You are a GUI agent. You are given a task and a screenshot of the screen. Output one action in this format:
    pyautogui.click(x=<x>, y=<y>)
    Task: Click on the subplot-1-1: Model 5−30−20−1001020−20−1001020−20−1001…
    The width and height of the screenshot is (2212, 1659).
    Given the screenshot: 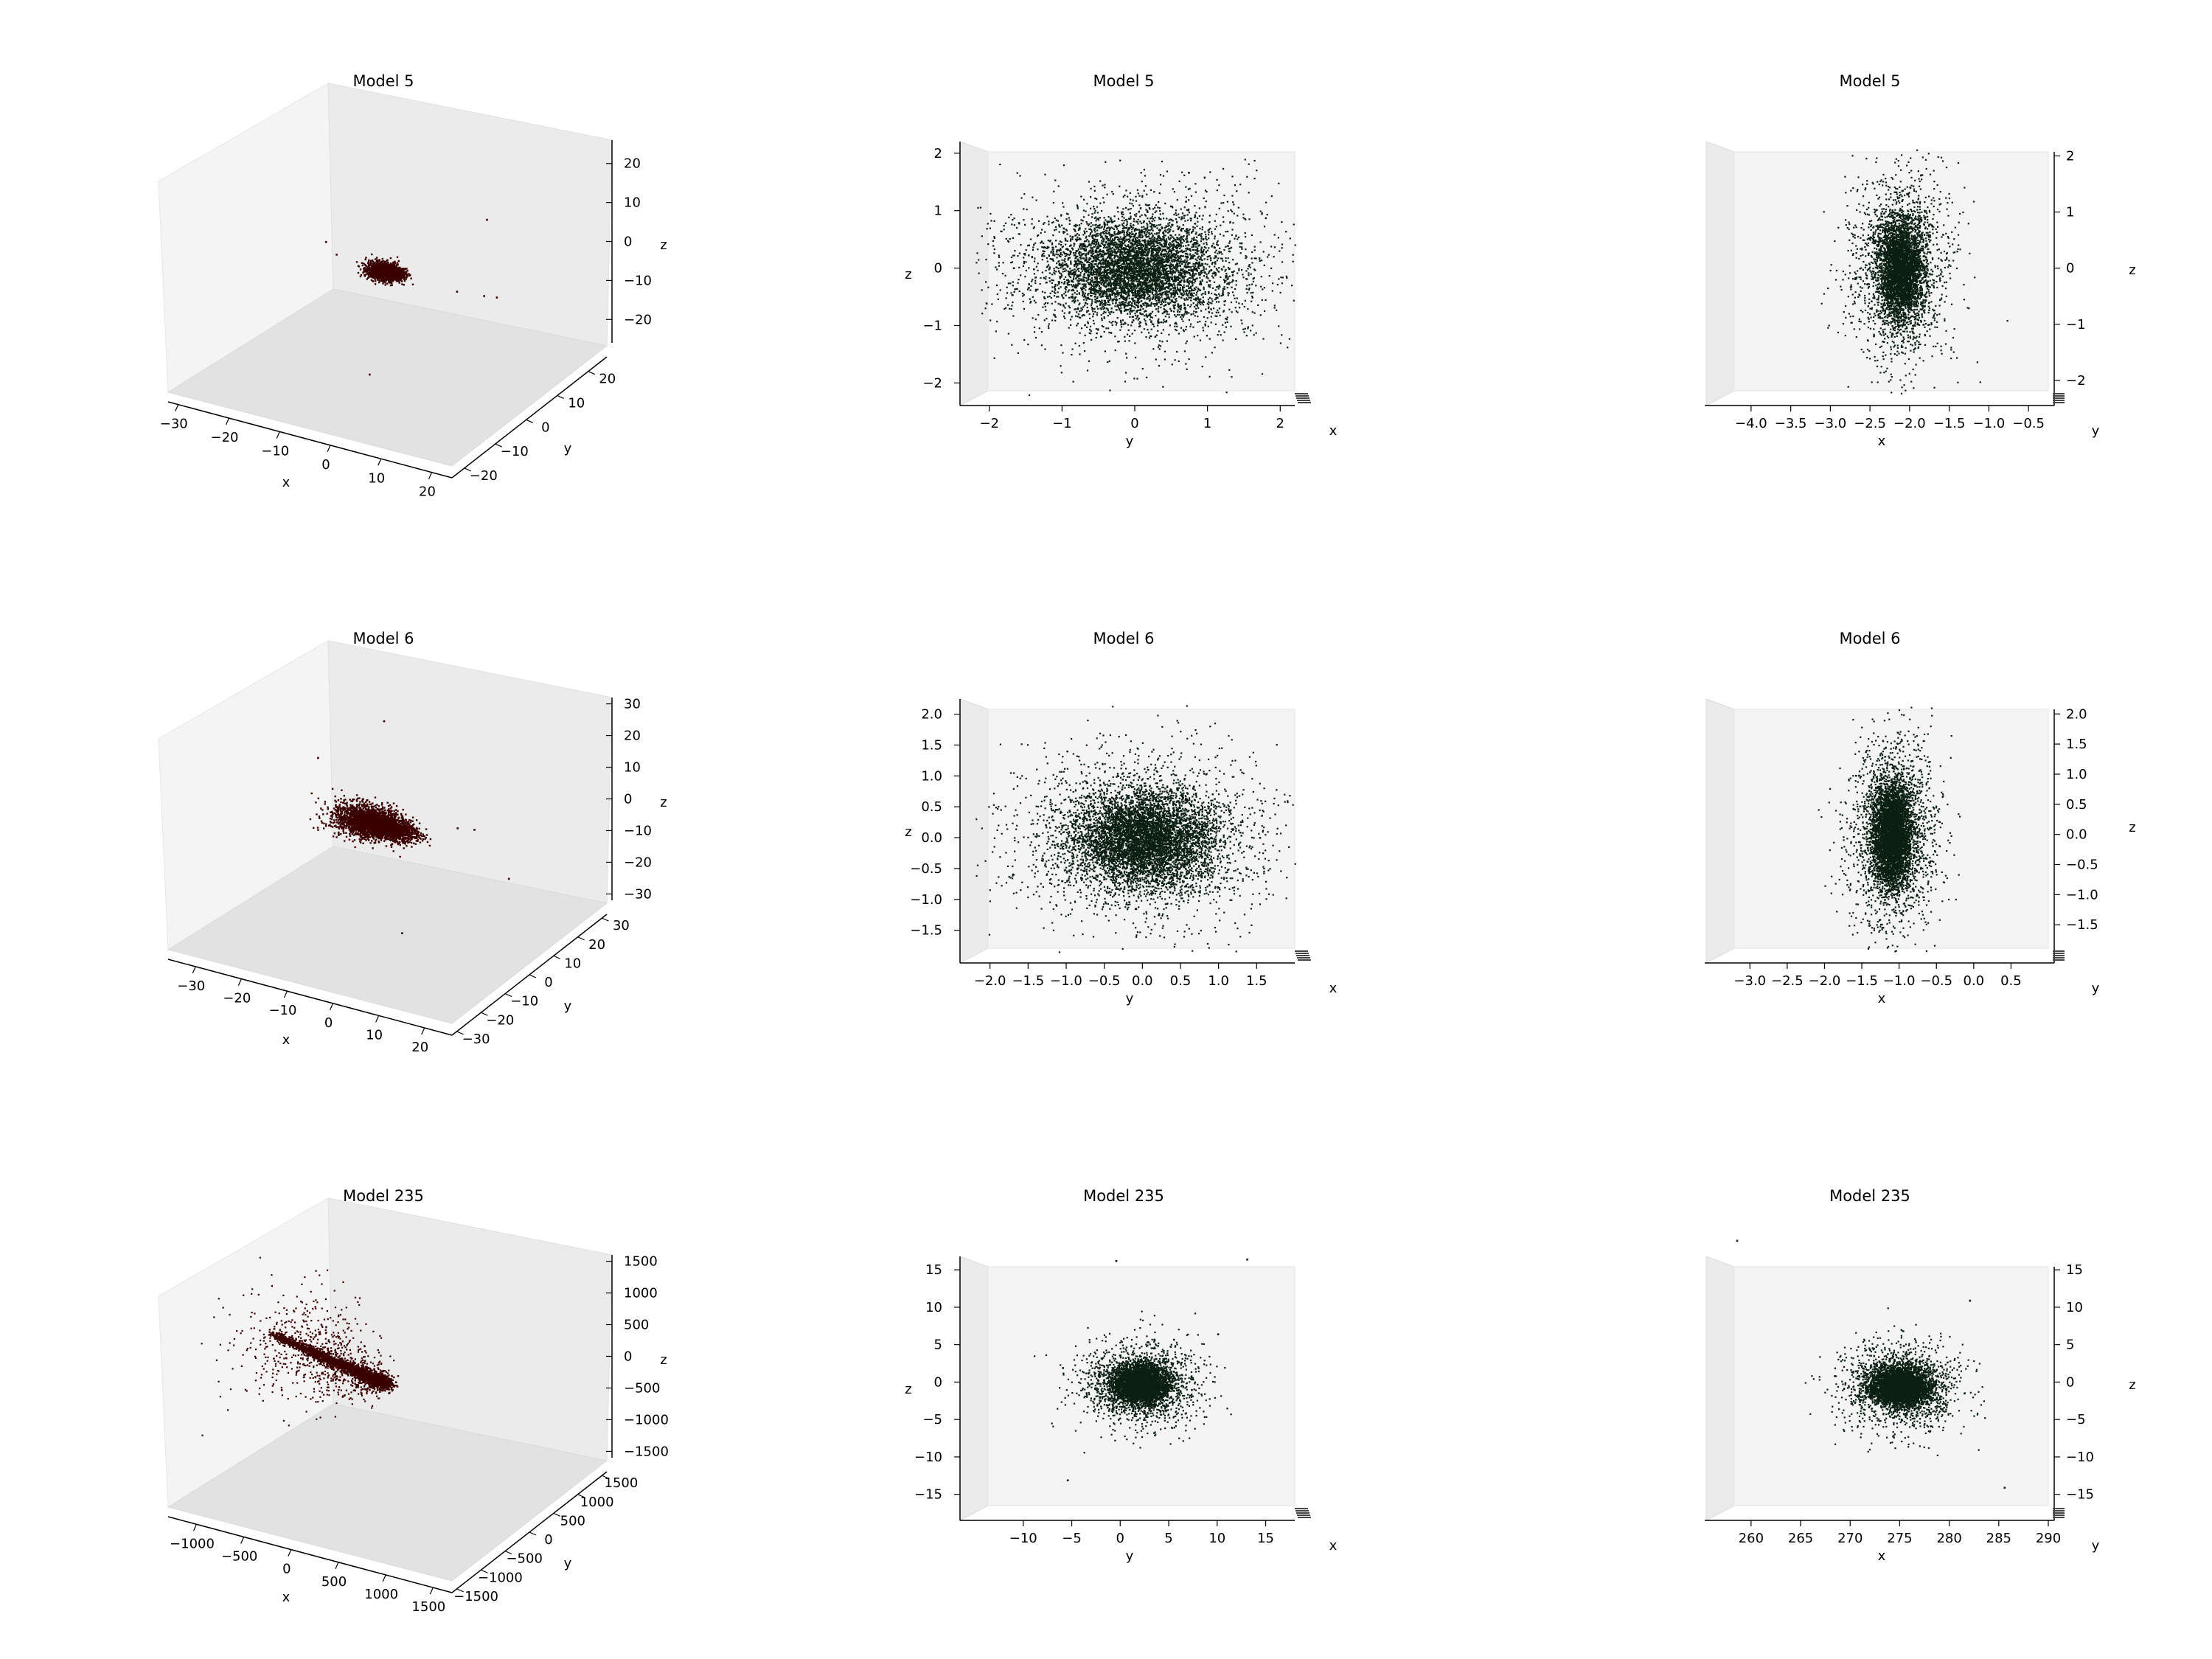 What is the action you would take?
    pyautogui.click(x=413, y=286)
    